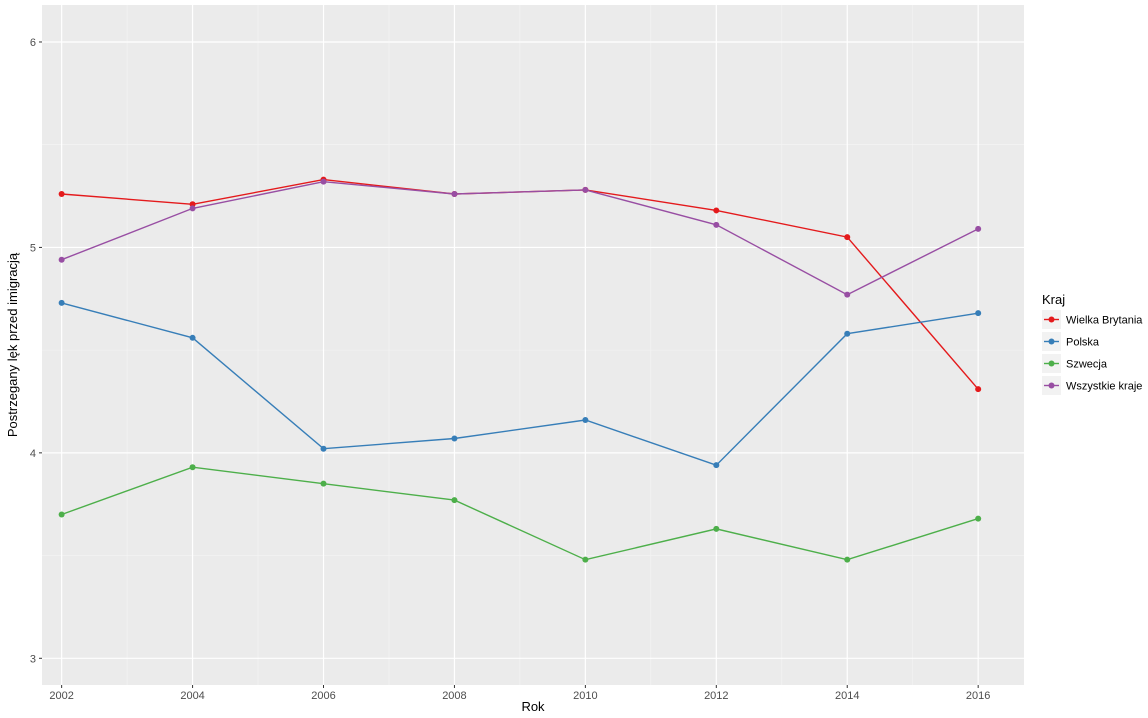  Describe the element at coordinates (192, 696) in the screenshot. I see `x-tick-label: 2004` at that location.